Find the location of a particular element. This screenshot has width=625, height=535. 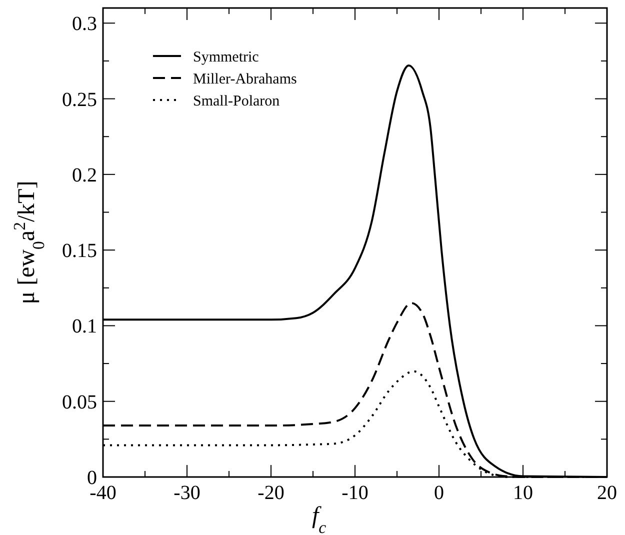

x-tick-label: -30 is located at coordinates (187, 493).